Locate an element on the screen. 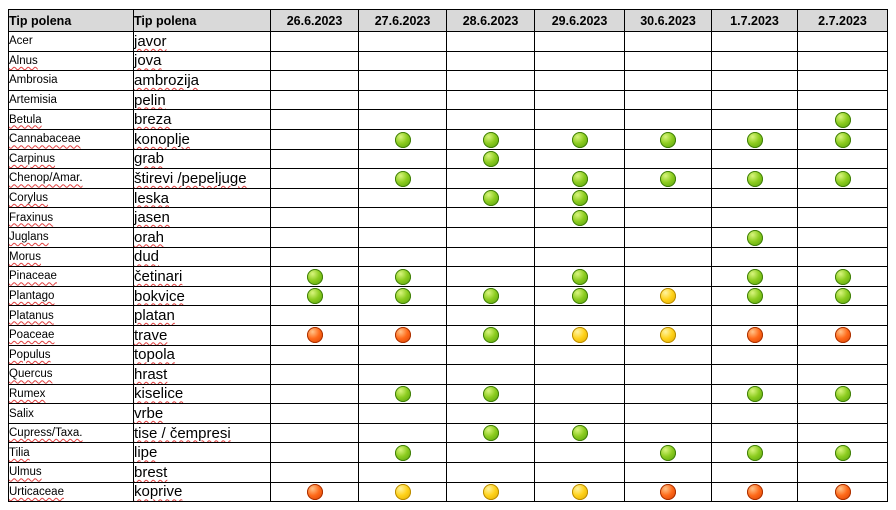 This screenshot has height=510, width=896. latin-name-cell: Betula is located at coordinates (71, 119).